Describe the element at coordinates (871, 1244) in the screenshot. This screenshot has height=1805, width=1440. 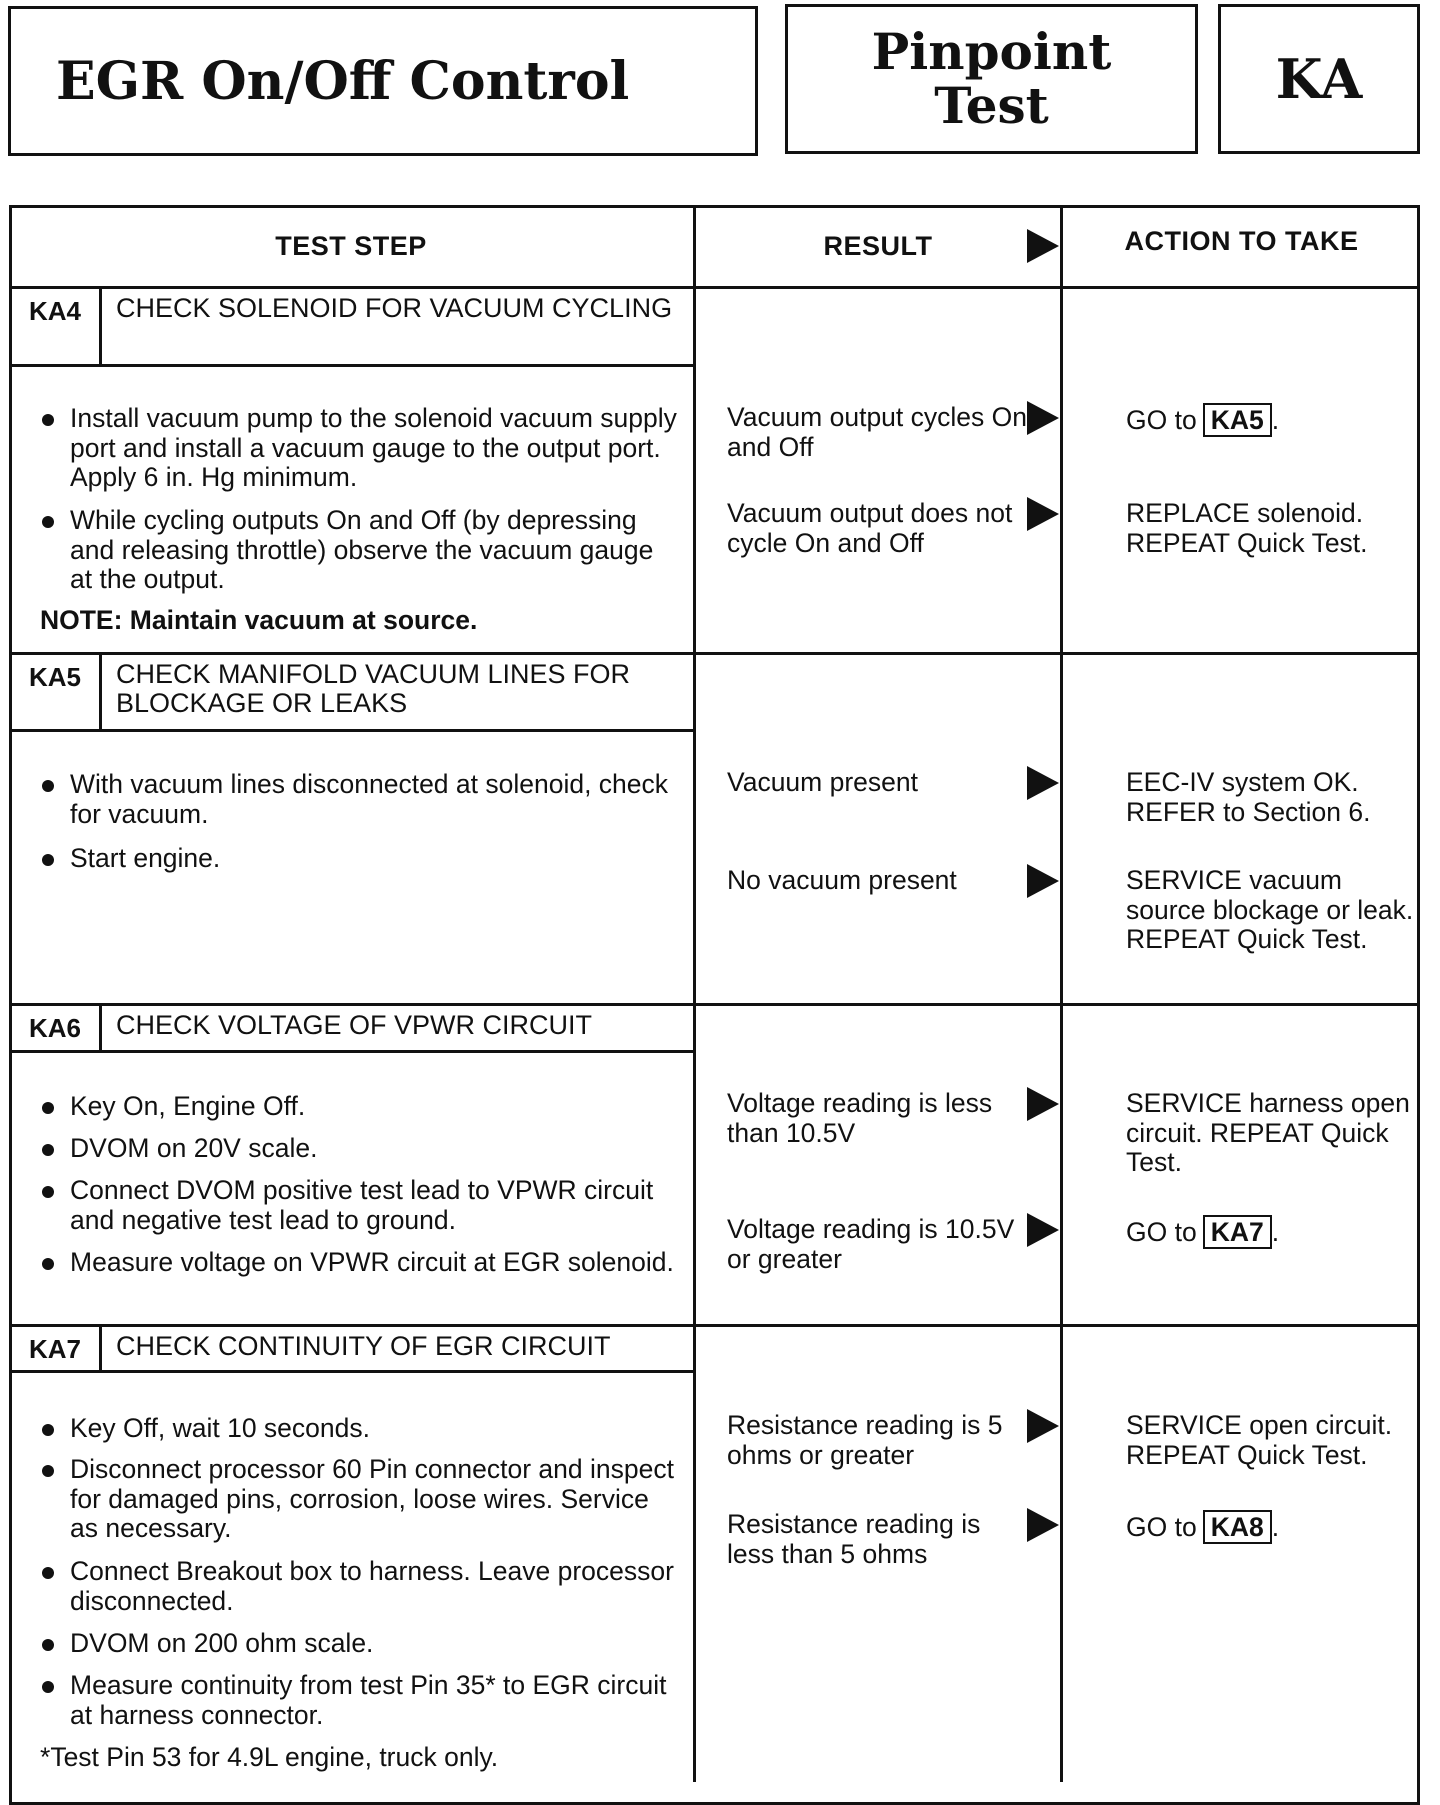
I see `result-text: Voltage reading is 10.5V or greater` at that location.